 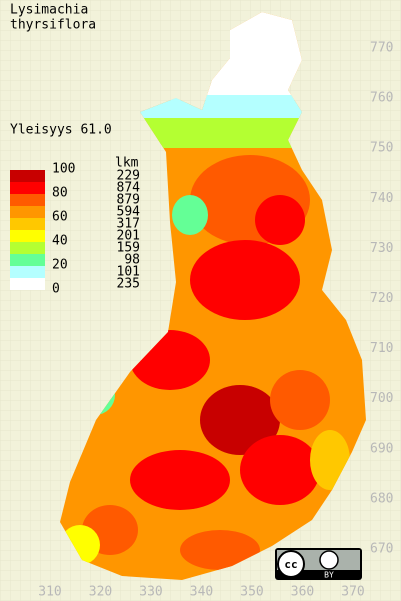 What do you see at coordinates (381, 448) in the screenshot?
I see `y-label: 690` at bounding box center [381, 448].